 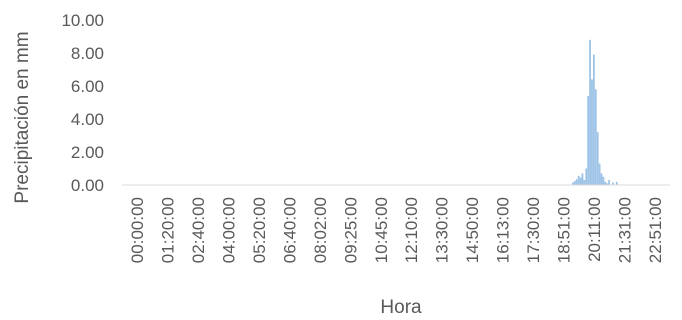 What do you see at coordinates (259, 230) in the screenshot?
I see `x-tick-label: 05:20:00` at bounding box center [259, 230].